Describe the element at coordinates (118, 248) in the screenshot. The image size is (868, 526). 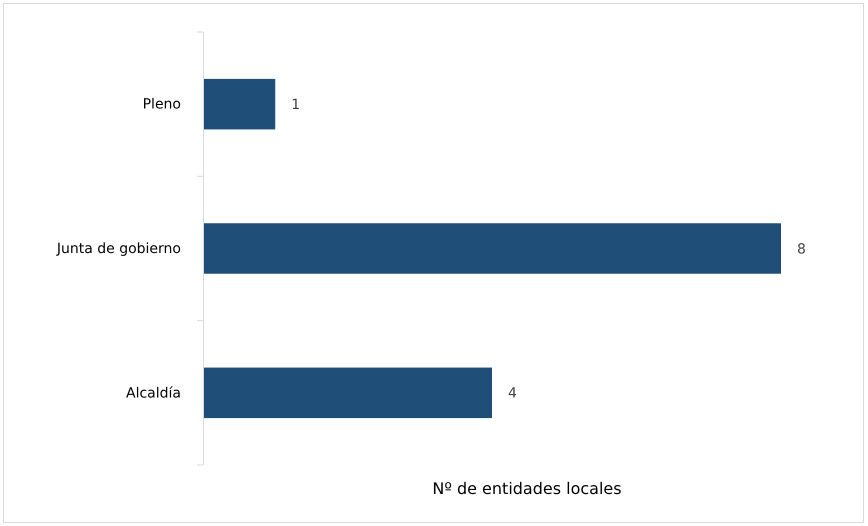
I see `y-tick-label: Junta de gobierno` at that location.